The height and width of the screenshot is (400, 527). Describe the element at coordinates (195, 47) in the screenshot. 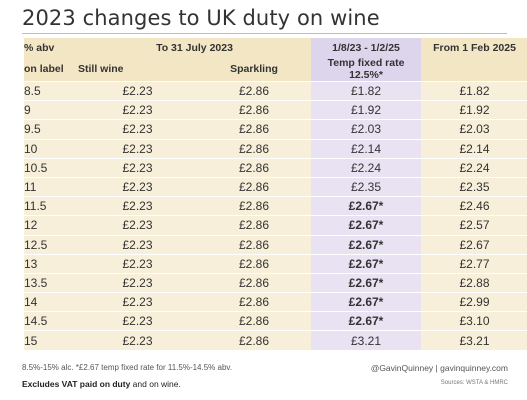

I see `header-period-old: To 31 July 2023` at that location.